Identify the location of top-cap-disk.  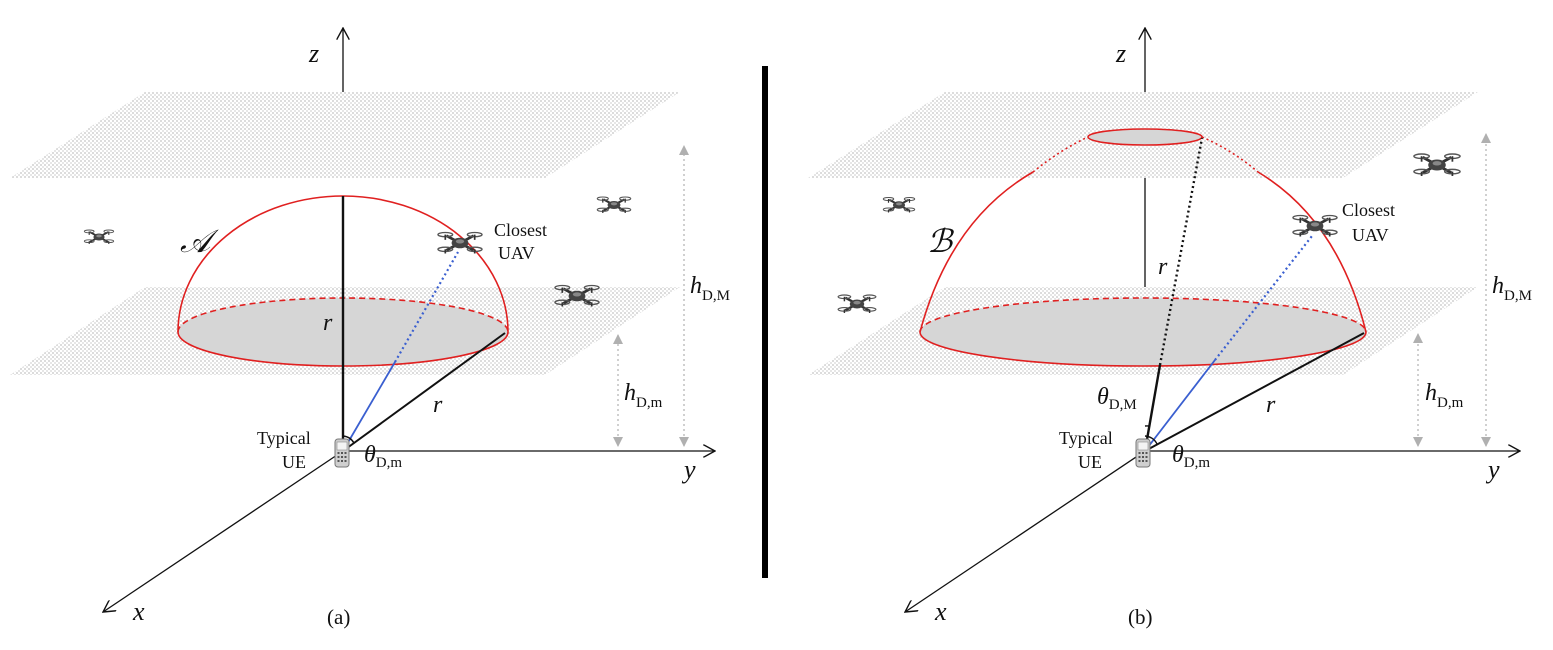
(1145, 137).